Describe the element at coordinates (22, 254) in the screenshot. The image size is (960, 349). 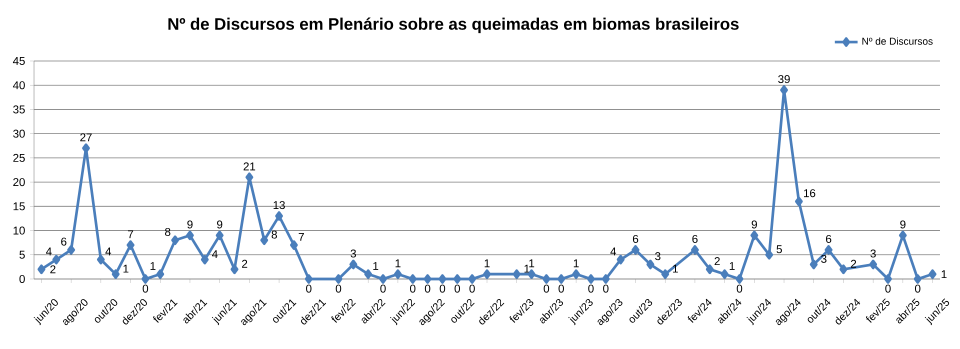
I see `y-tick-label: 5` at that location.